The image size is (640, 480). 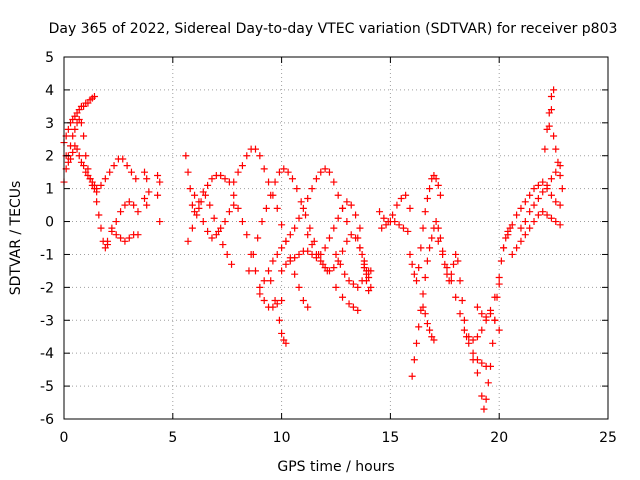 I want to click on data-series: SDTVAR trace AB, so click(x=491, y=318).